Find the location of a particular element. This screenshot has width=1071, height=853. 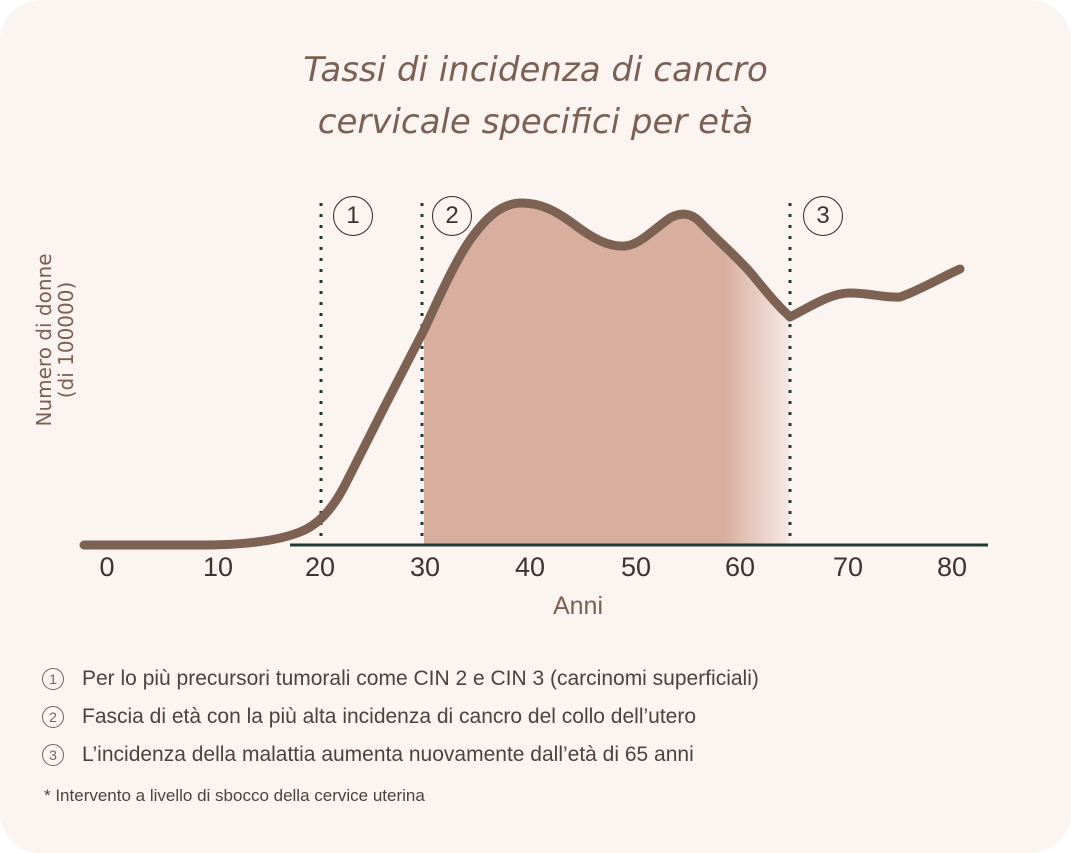

y-axis-label: Numero di donne (di 100000) is located at coordinates (55, 340).